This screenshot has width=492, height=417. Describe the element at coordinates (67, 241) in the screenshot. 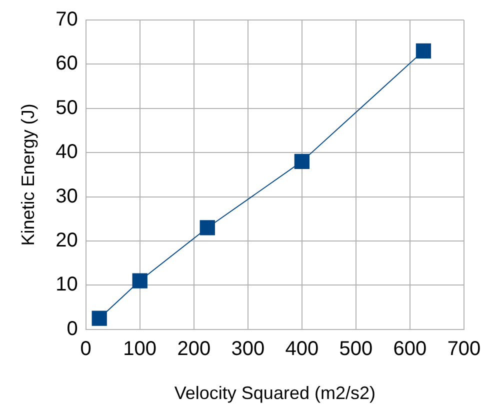

I see `y-tick-label: 20` at that location.